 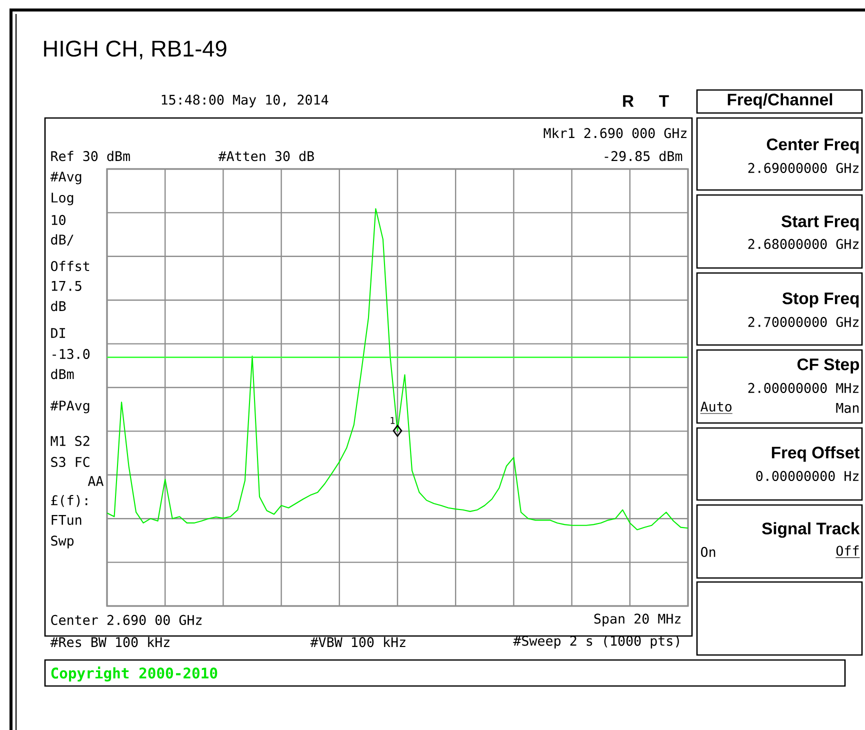 I want to click on text: dB/, so click(x=62, y=240).